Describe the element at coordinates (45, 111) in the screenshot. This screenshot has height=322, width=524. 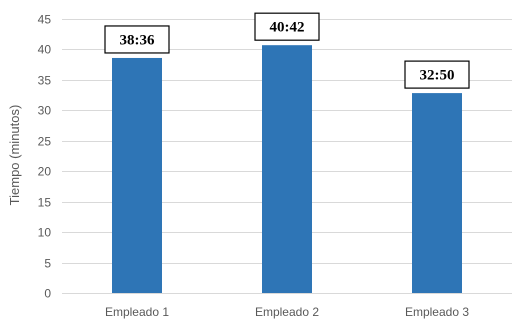
I see `y-tick-label: 30` at that location.